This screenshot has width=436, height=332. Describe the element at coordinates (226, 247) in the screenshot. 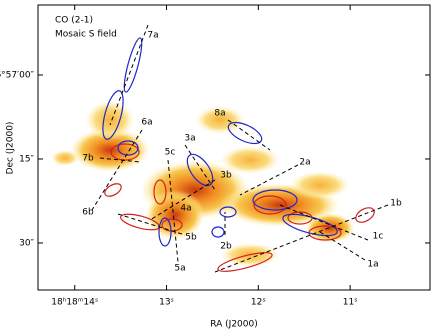

I see `source-label: 2b` at that location.